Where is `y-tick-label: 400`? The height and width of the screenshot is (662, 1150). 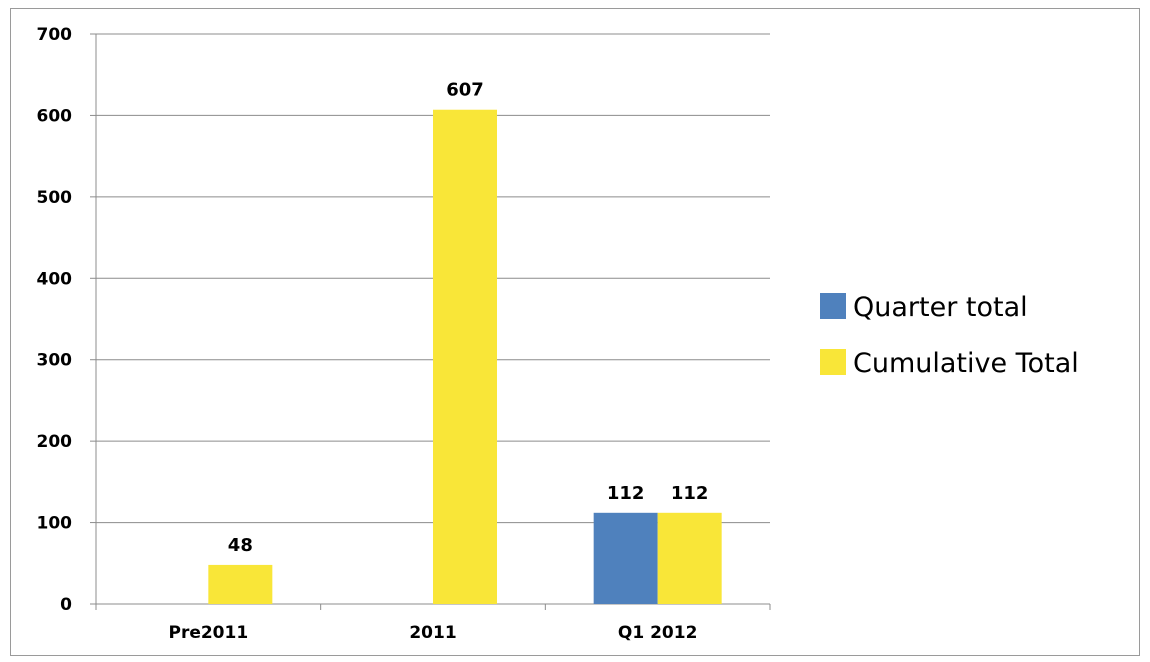
y-tick-label: 400 is located at coordinates (55, 279).